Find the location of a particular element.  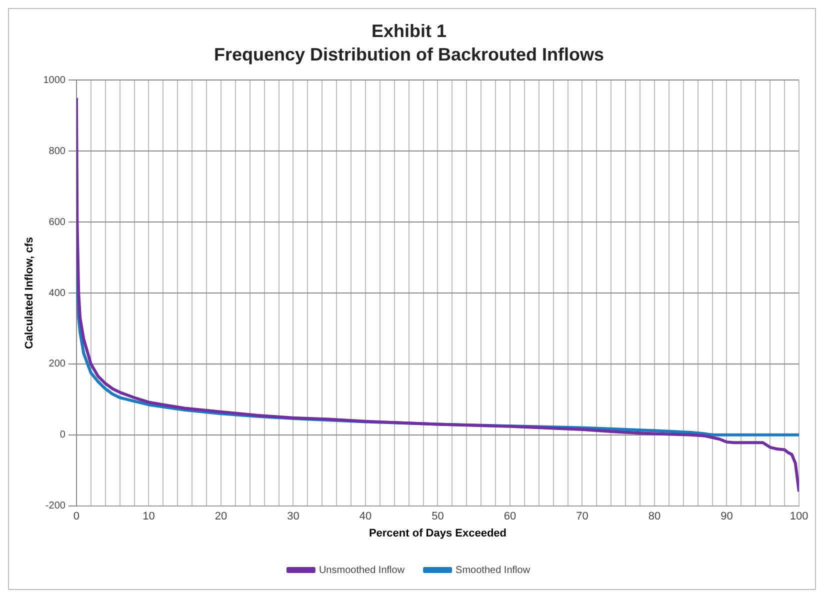

y-axis-title: Calculated Inflow, cfs is located at coordinates (30, 293).